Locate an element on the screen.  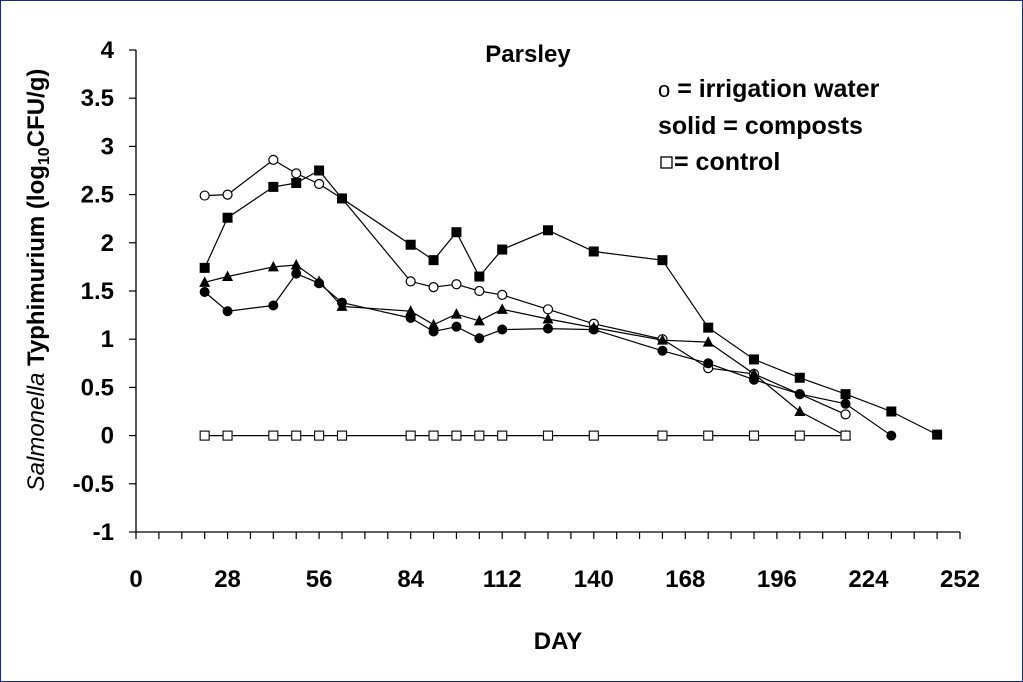
x-tick-label: 0 is located at coordinates (135, 579).